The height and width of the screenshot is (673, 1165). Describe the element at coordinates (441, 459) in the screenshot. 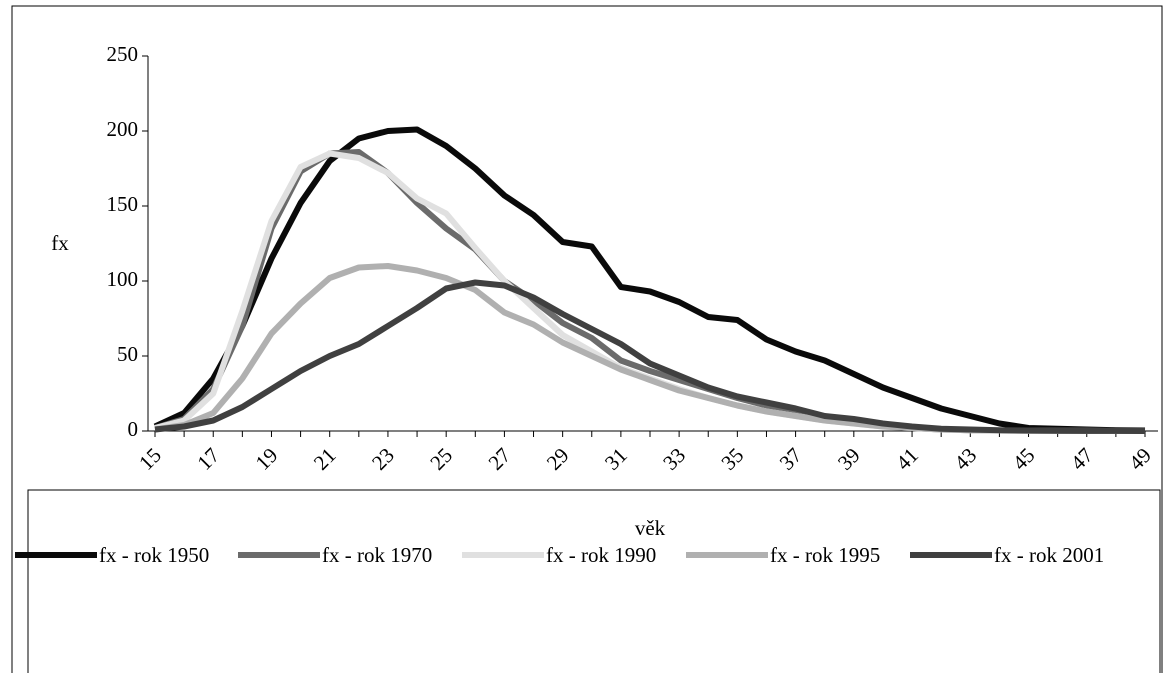

I see `x-tick-label: 25` at that location.